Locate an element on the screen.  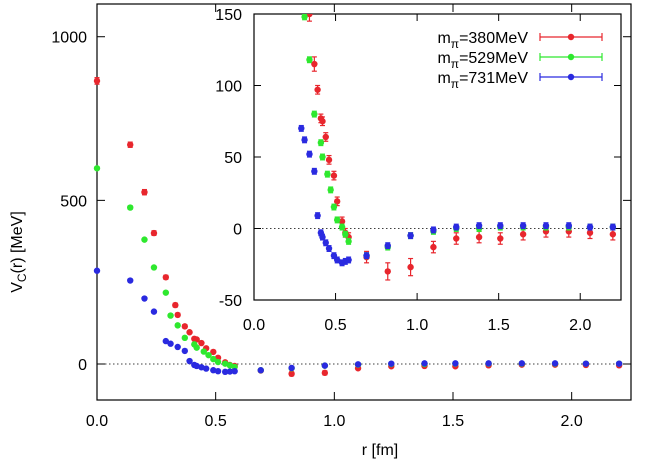
x-axis-title: r [fm] is located at coordinates (380, 450).